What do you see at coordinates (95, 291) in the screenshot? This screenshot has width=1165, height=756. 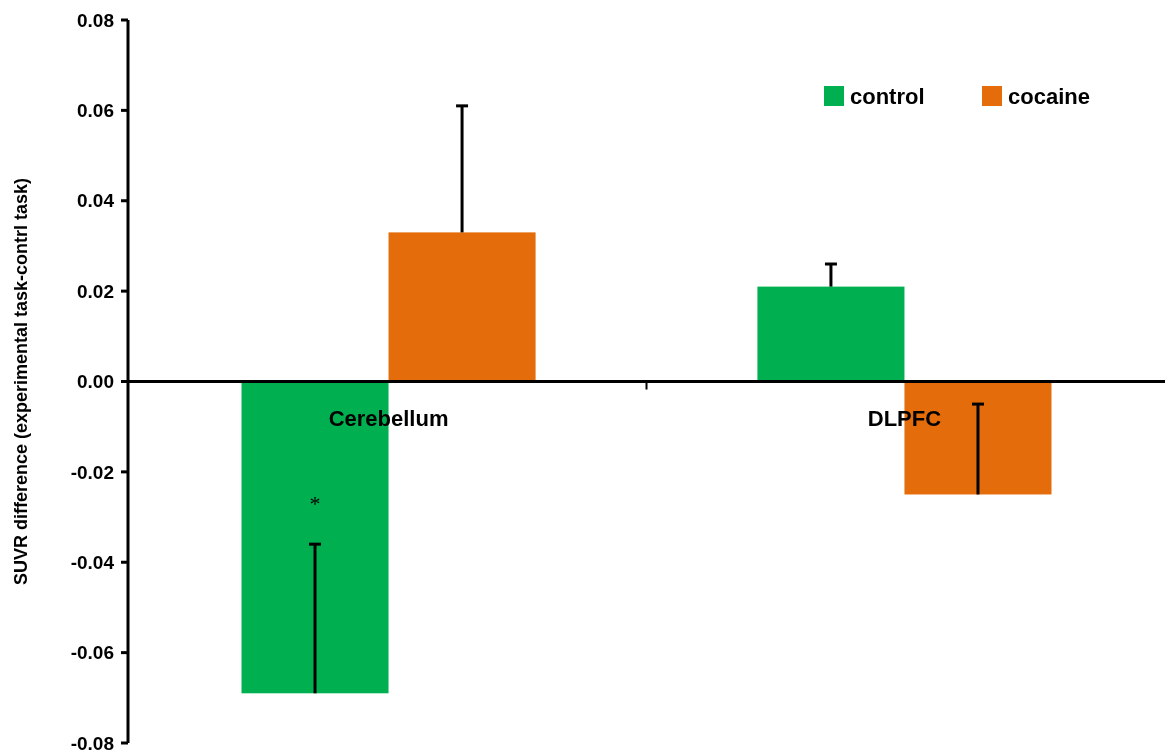 I see `y-tick-label: 0.02` at bounding box center [95, 291].